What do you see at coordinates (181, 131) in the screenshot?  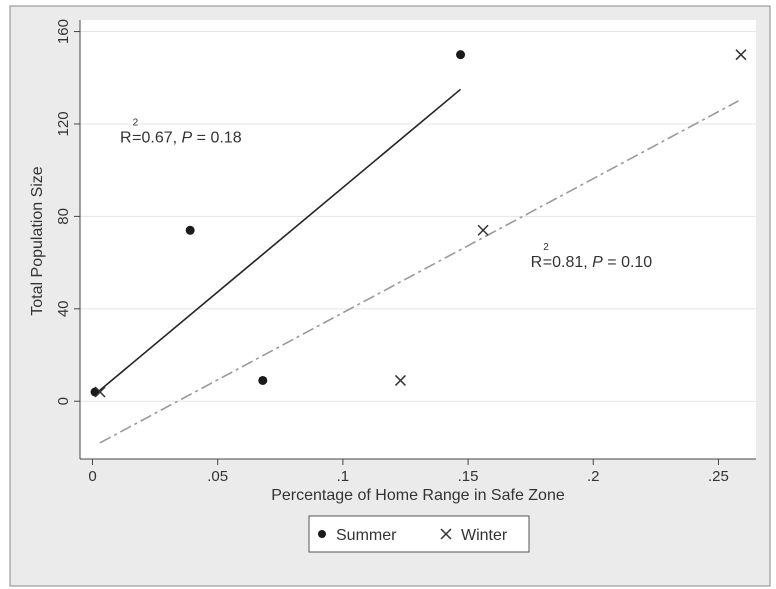 I see `annotation-summer: R2 =0.67, P = 0.18` at bounding box center [181, 131].